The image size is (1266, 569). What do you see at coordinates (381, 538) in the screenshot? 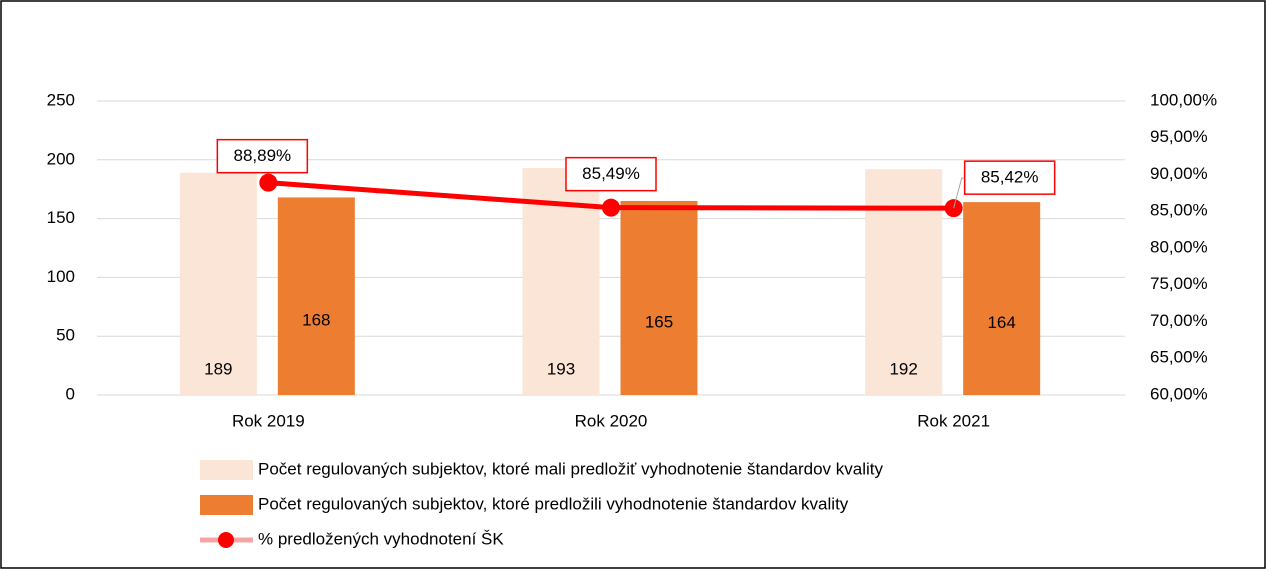
I see `legend-label: % predložených vyhodnotení ŠK` at bounding box center [381, 538].